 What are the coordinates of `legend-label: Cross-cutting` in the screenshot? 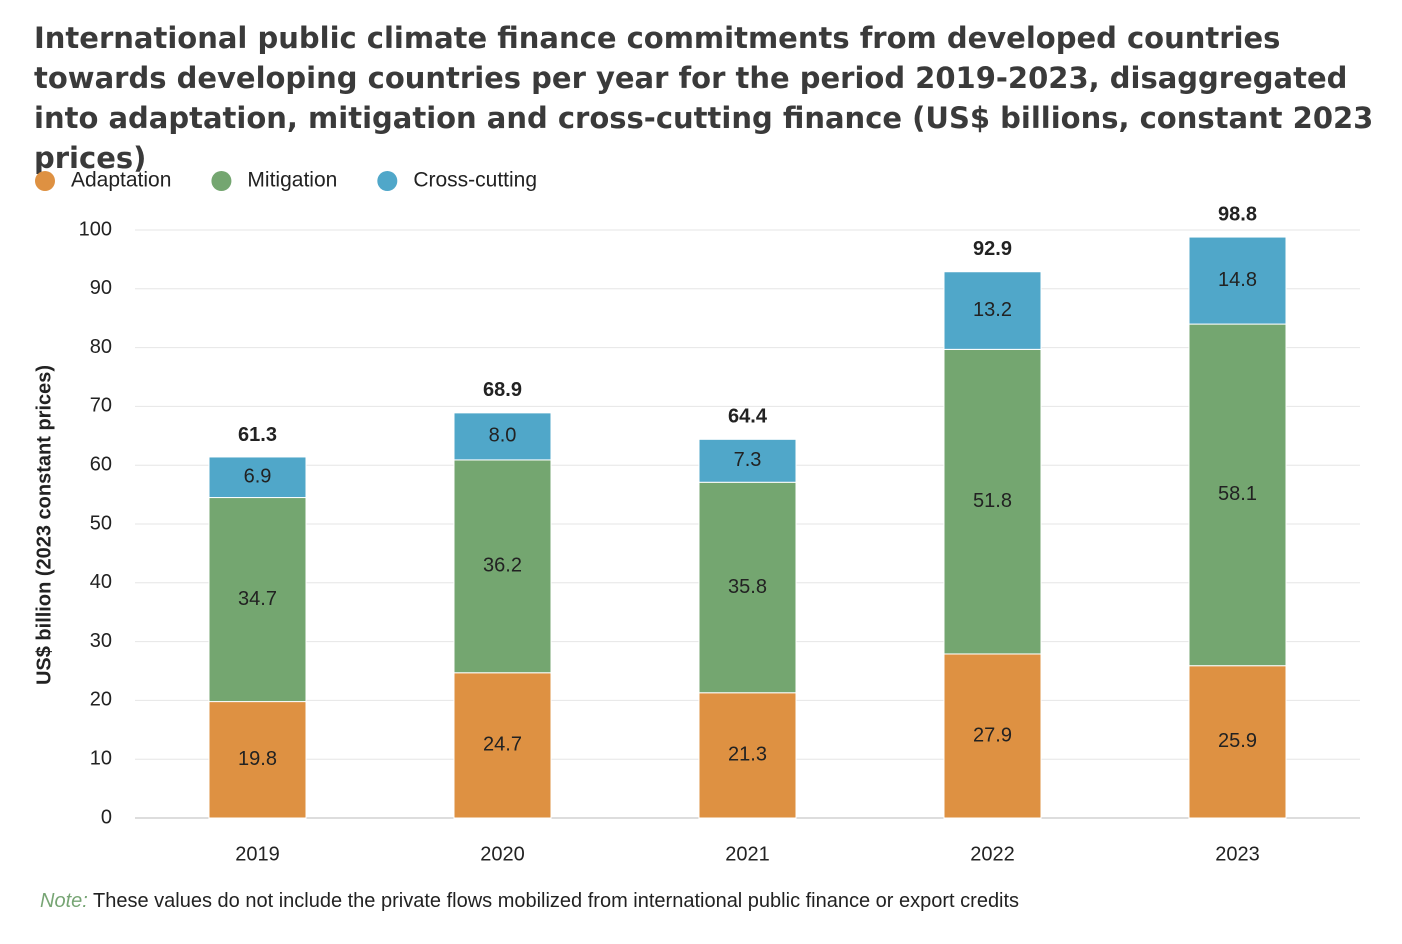 It's located at (475, 180).